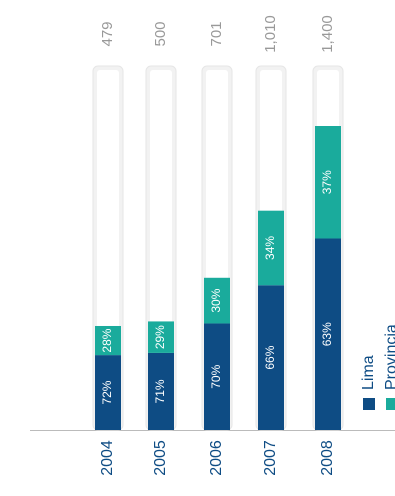  What do you see at coordinates (368, 372) in the screenshot?
I see `legend-label: Lima` at bounding box center [368, 372].